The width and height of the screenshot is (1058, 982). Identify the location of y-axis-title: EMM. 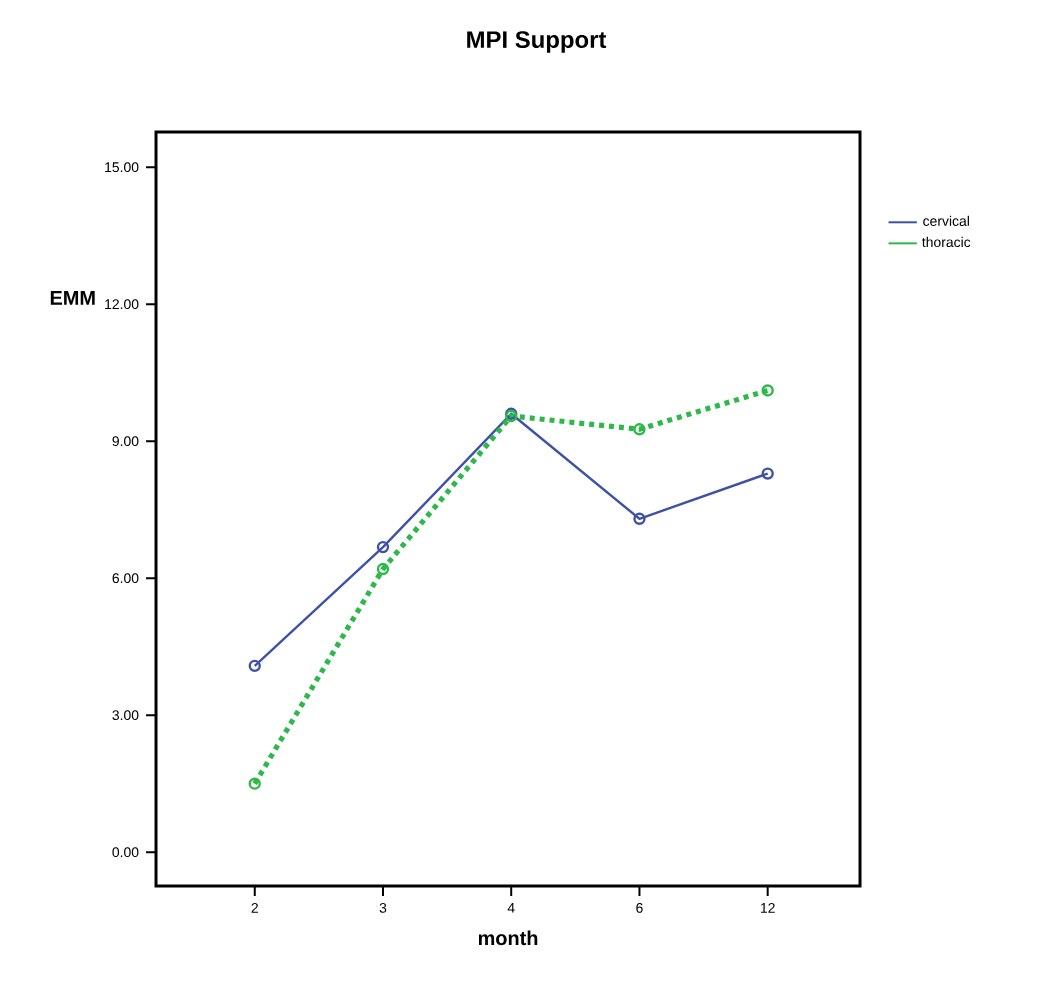
(72, 297).